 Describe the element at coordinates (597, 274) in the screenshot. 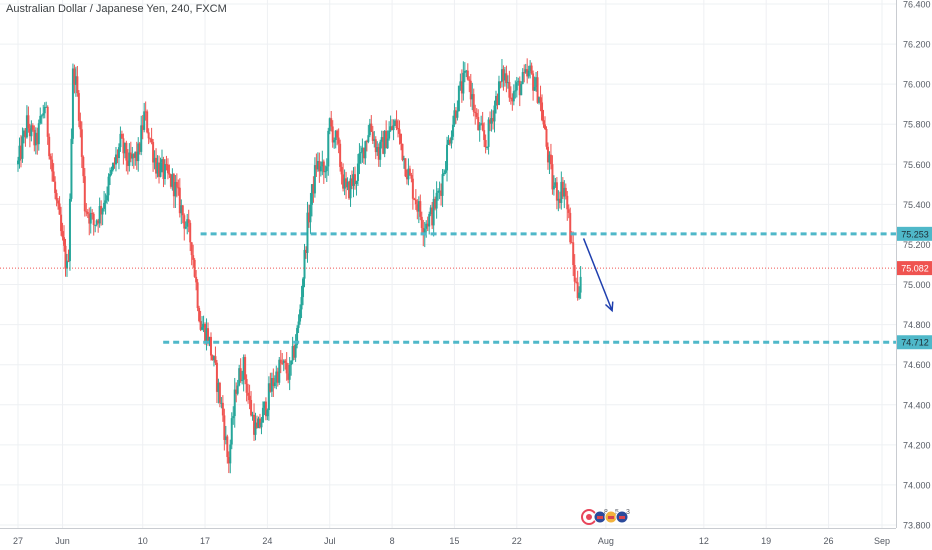

I see `forecast-arrow-shaft` at that location.